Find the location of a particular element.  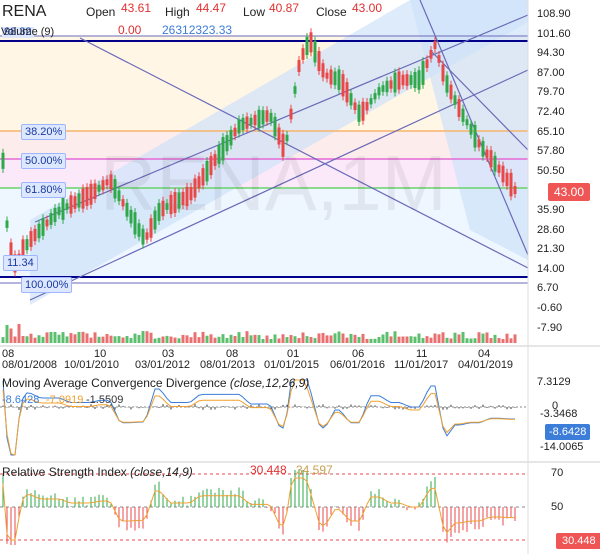

price-axis-label: -0.60 is located at coordinates (550, 308).